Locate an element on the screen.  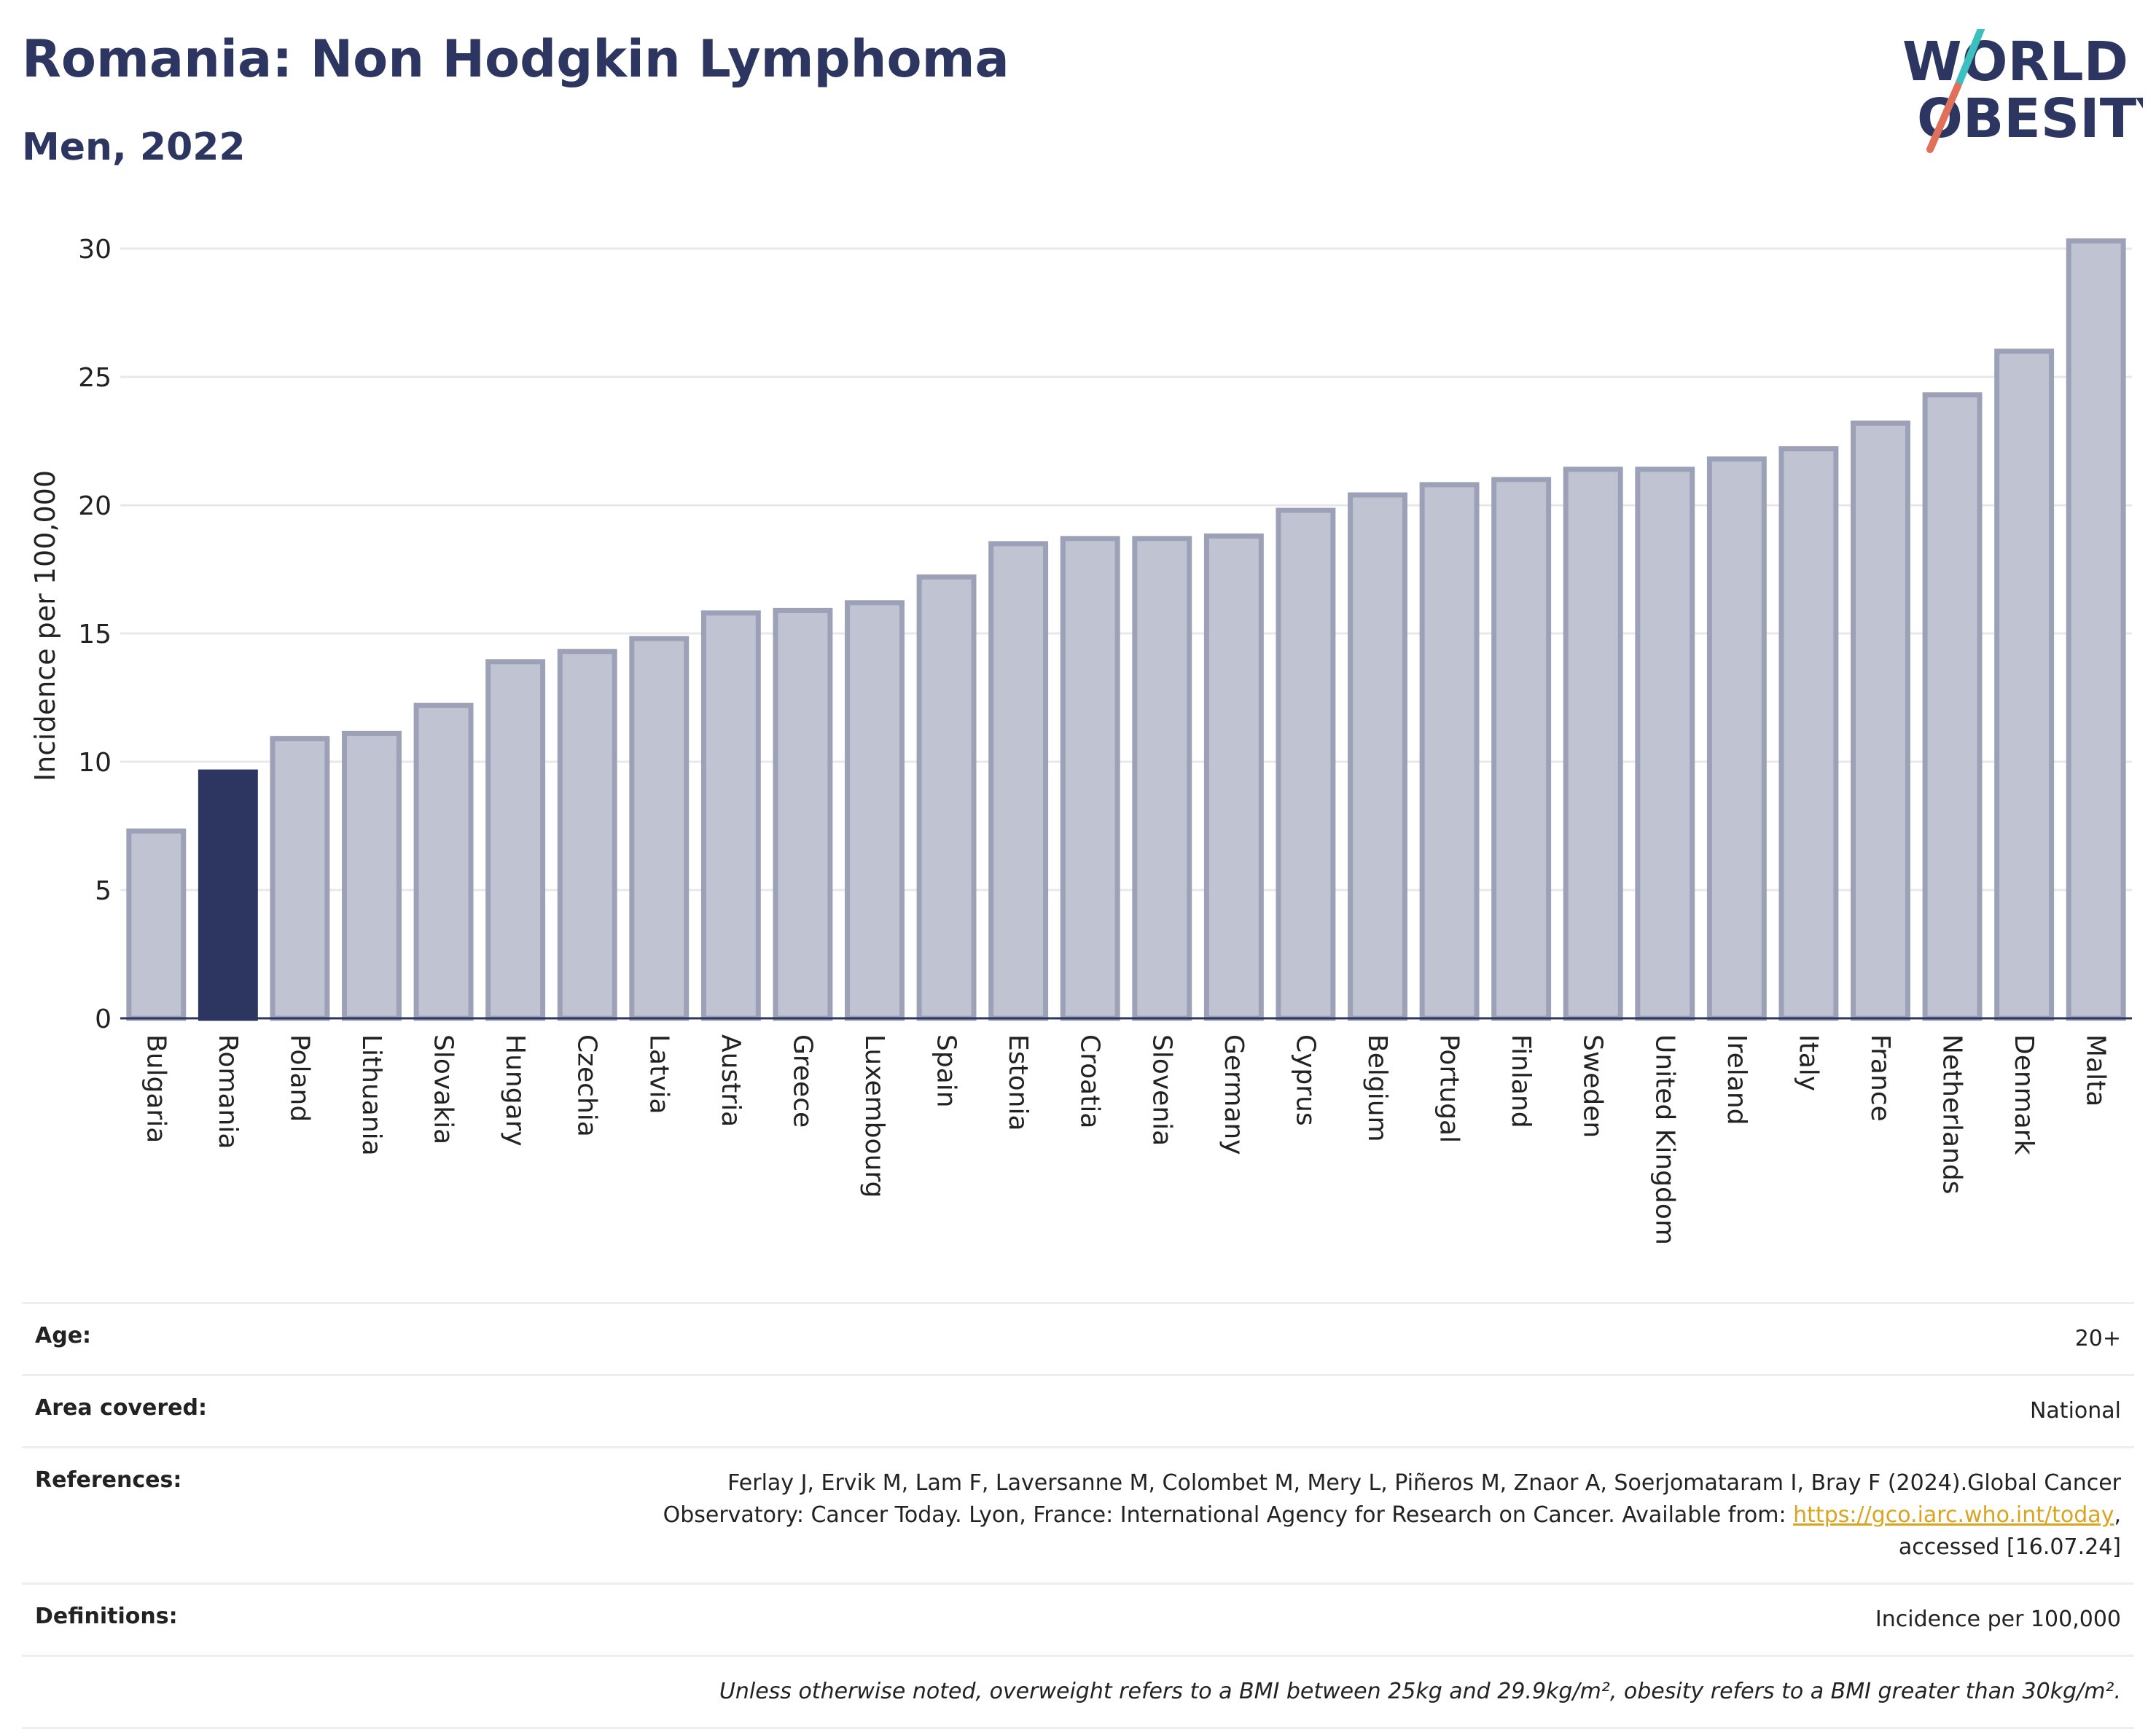
x-tick-label: Bulgaria is located at coordinates (156, 1088).